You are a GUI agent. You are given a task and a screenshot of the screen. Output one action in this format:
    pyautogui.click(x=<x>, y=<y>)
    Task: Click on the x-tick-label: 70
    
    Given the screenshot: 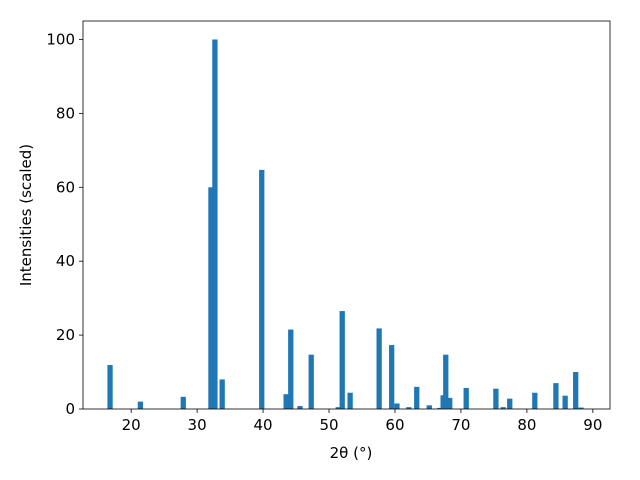 What is the action you would take?
    pyautogui.click(x=460, y=425)
    